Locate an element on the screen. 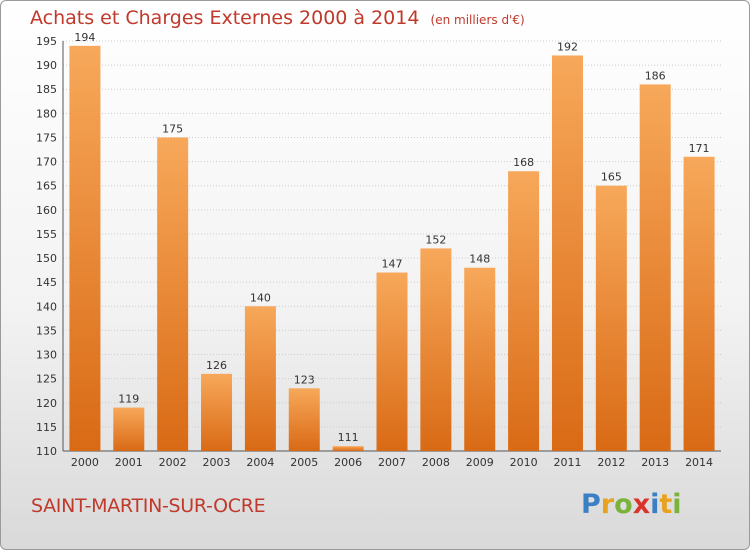 This screenshot has width=750, height=550. x-tick-label: 2004 is located at coordinates (260, 462).